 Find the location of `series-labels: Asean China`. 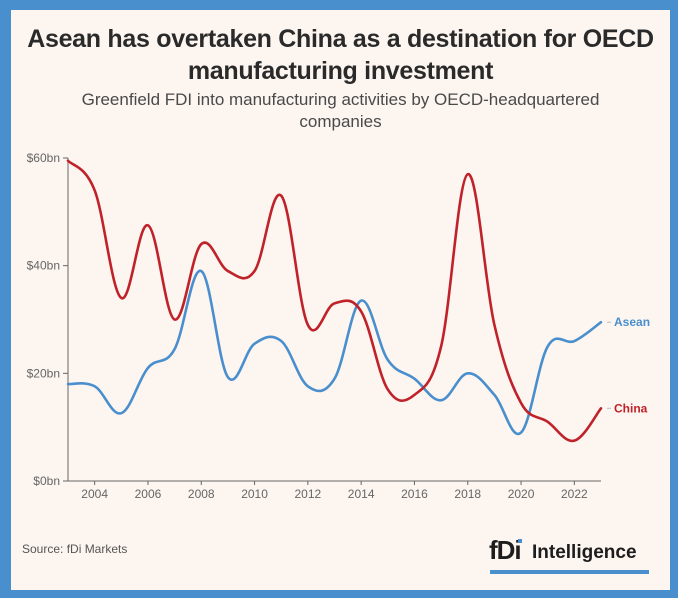

series-labels: Asean China is located at coordinates (628, 365).